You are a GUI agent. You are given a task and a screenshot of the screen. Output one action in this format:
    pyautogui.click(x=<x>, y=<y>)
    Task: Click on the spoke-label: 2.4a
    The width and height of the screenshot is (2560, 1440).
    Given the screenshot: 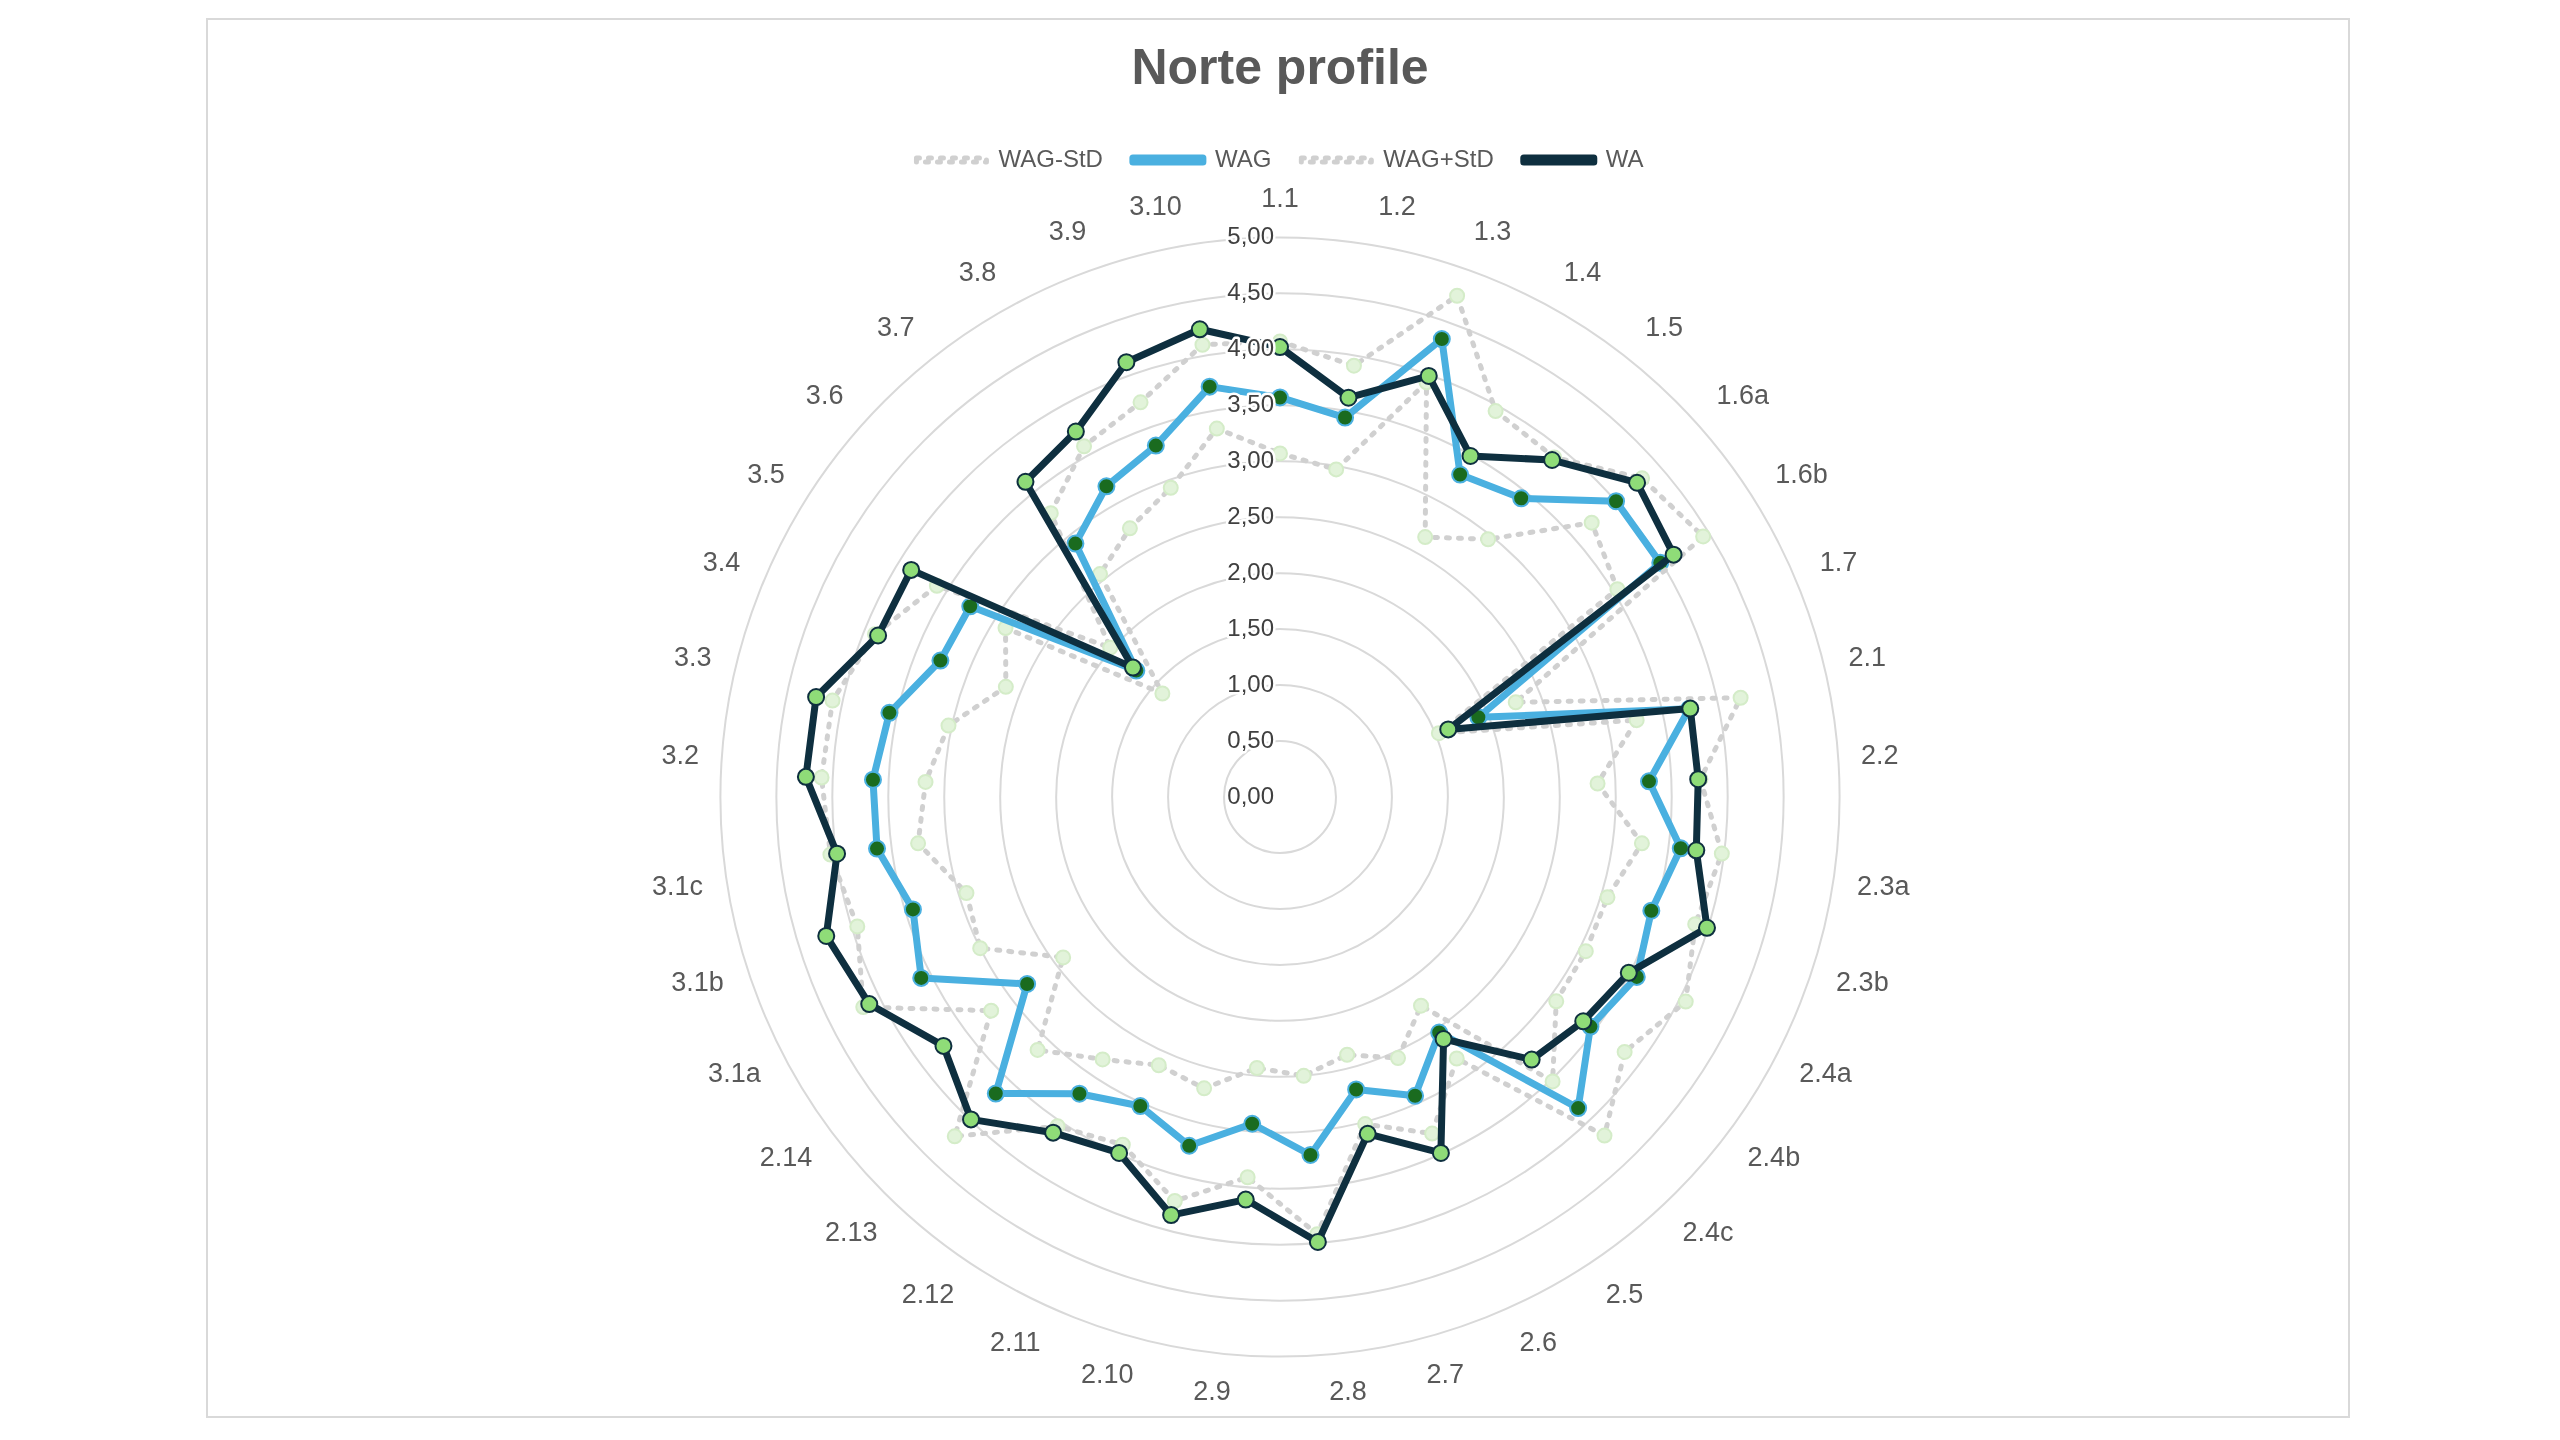 What is the action you would take?
    pyautogui.click(x=1826, y=1073)
    